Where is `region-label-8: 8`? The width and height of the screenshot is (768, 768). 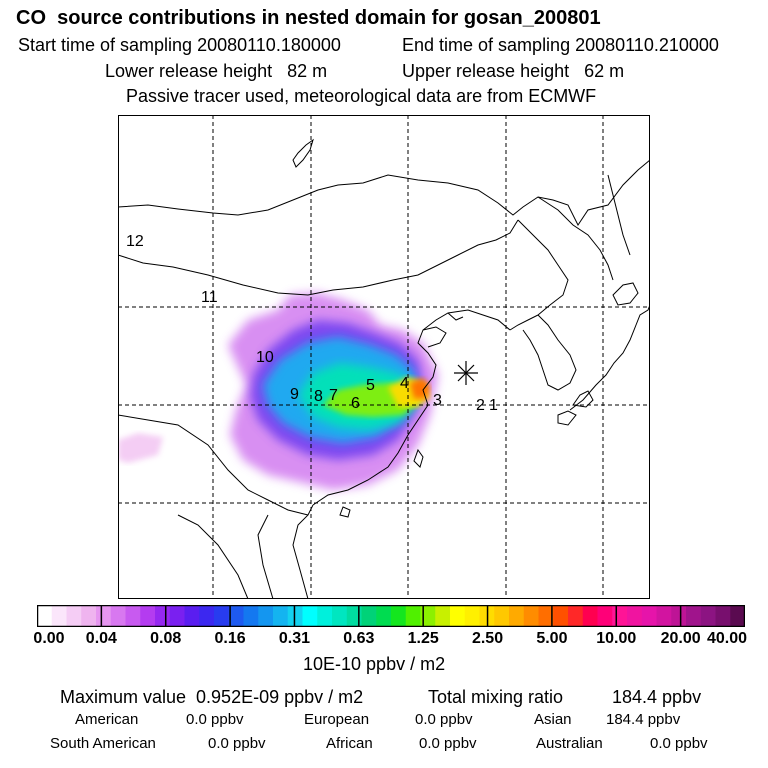 region-label-8: 8 is located at coordinates (318, 396).